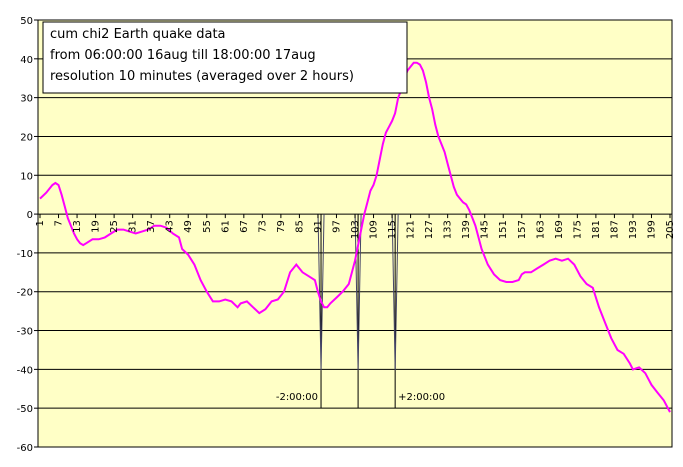 Image resolution: width=683 pixels, height=467 pixels. What do you see at coordinates (540, 229) in the screenshot?
I see `x-tick-label: 163` at bounding box center [540, 229].